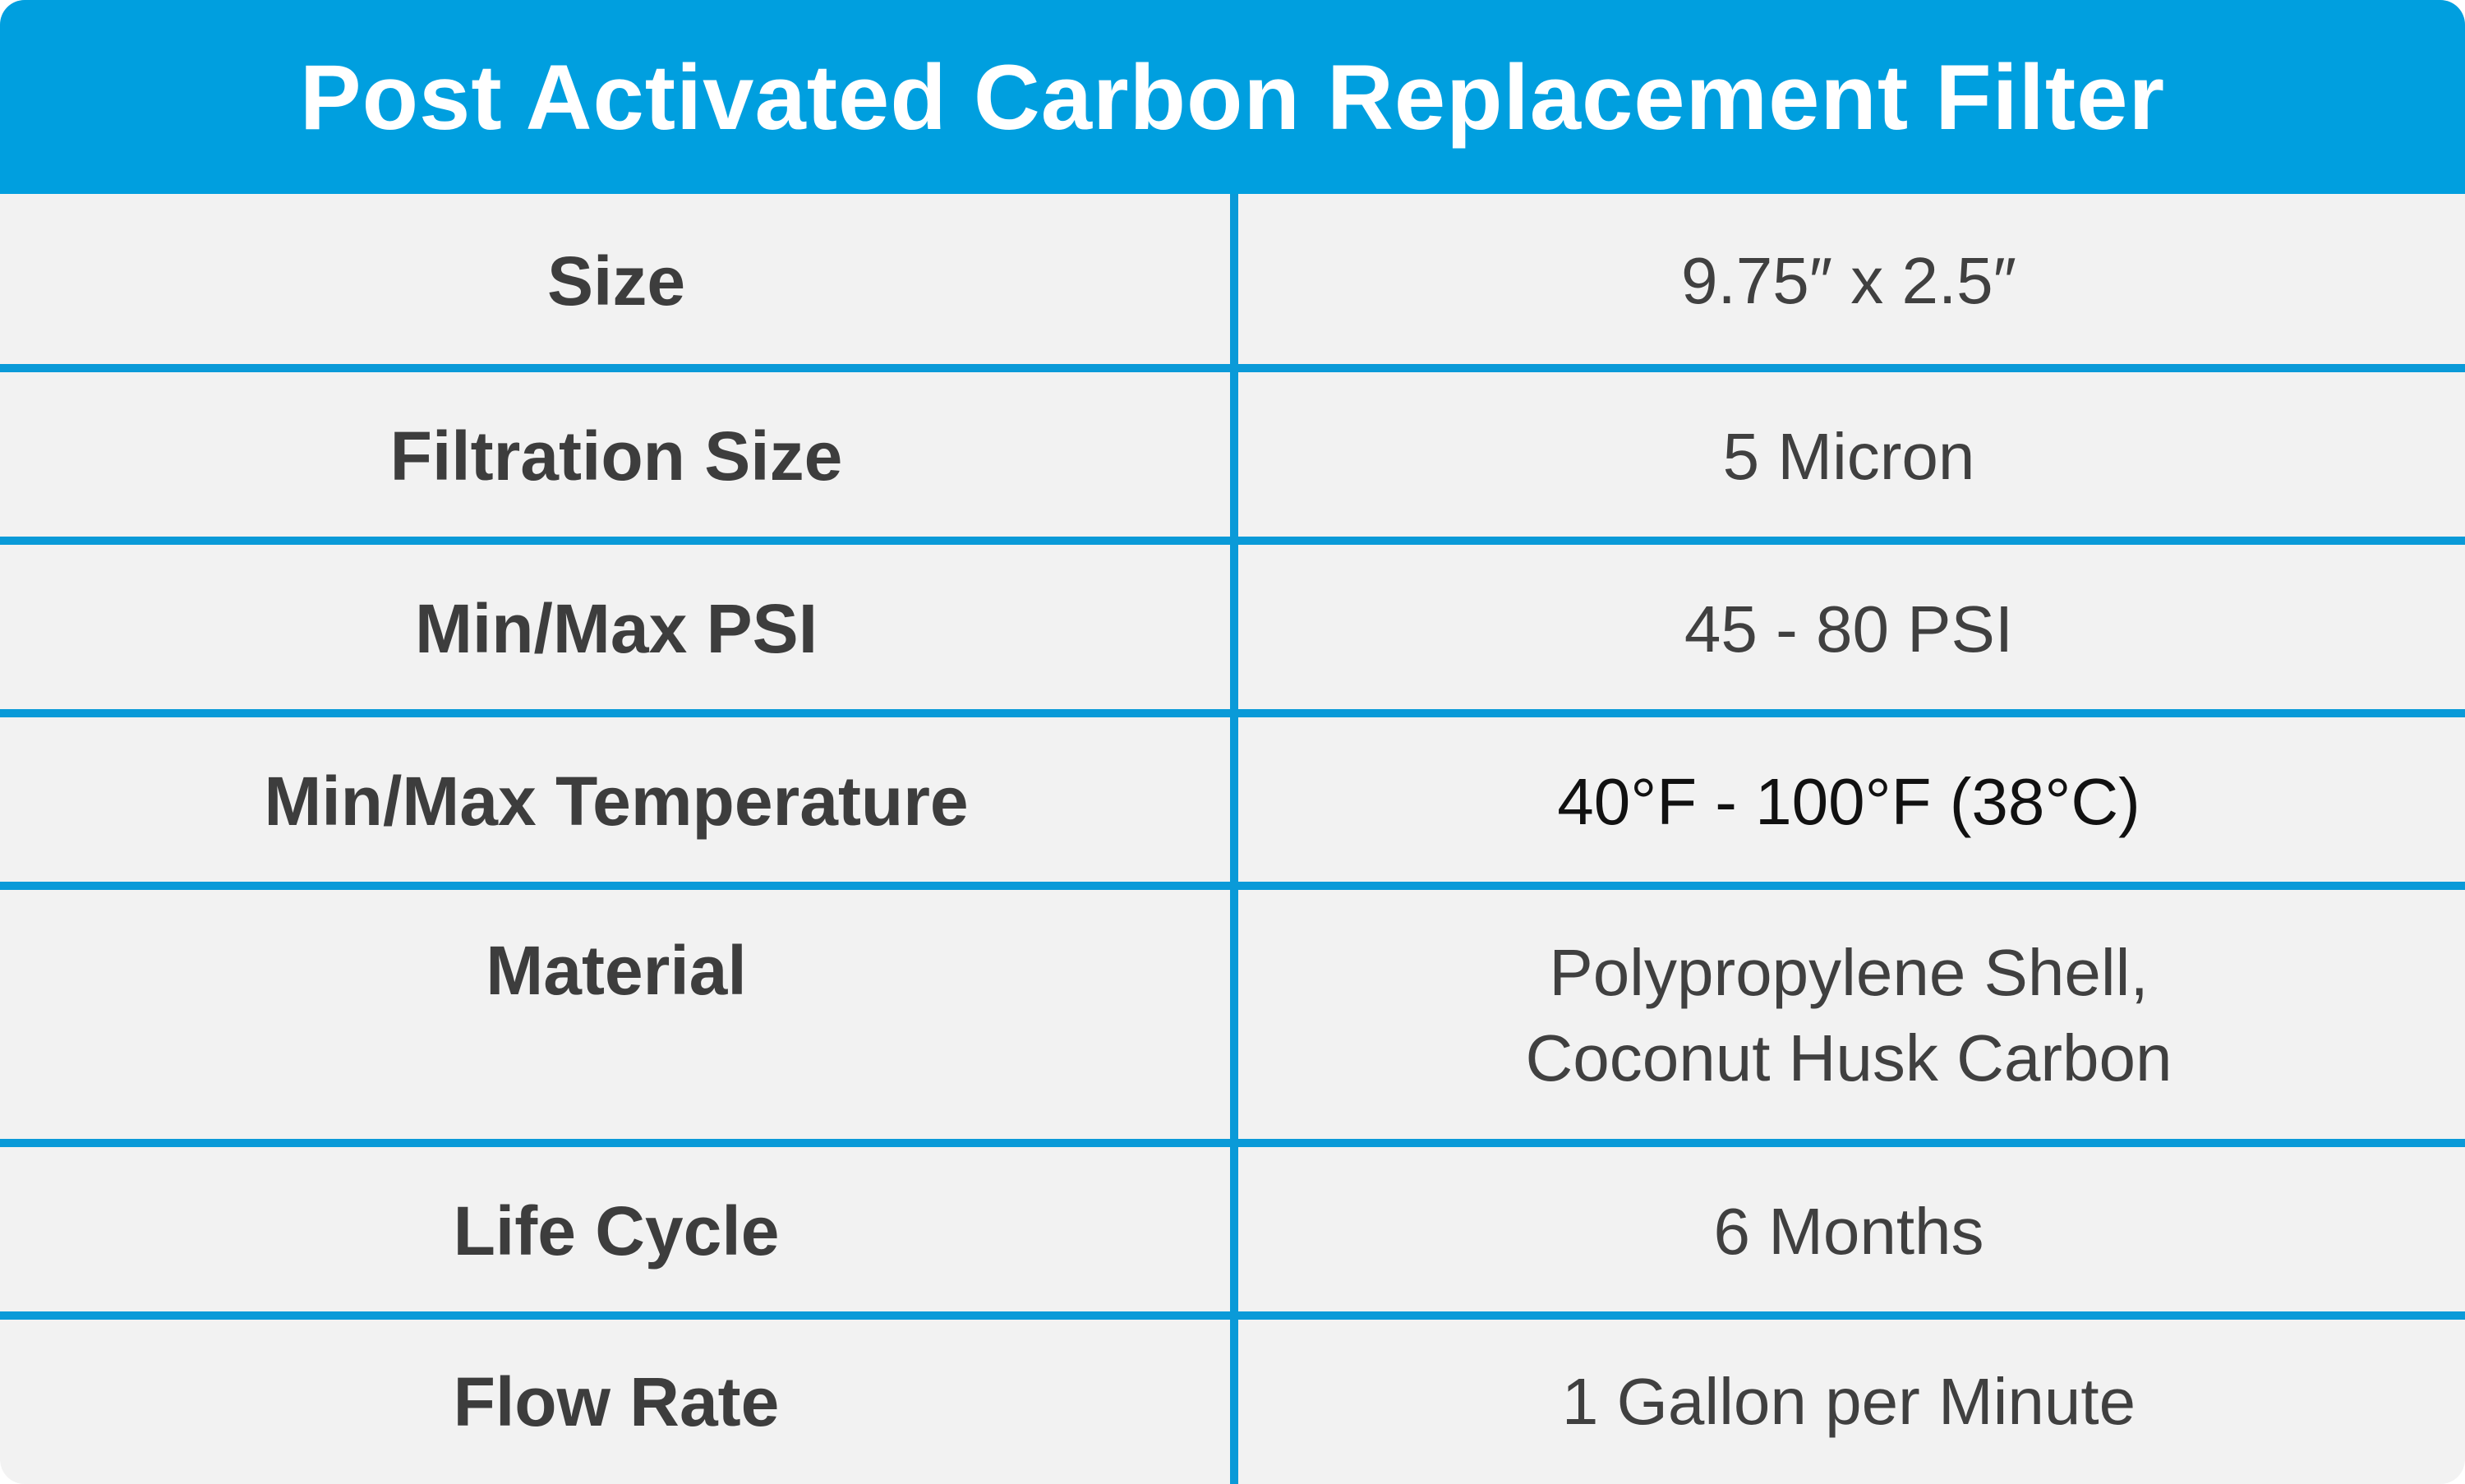 Image resolution: width=2465 pixels, height=1484 pixels. What do you see at coordinates (1849, 1402) in the screenshot?
I see `row-value: 1 Gallon per Minute` at bounding box center [1849, 1402].